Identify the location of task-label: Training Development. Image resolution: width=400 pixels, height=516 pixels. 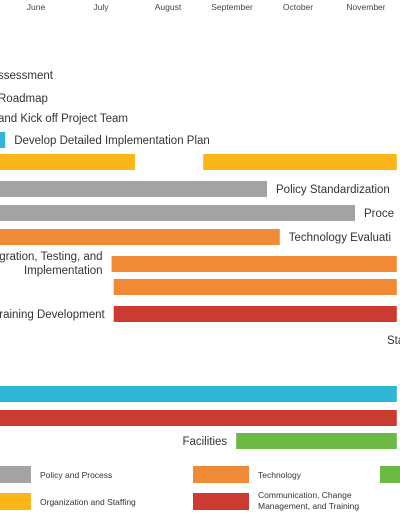
(53, 315).